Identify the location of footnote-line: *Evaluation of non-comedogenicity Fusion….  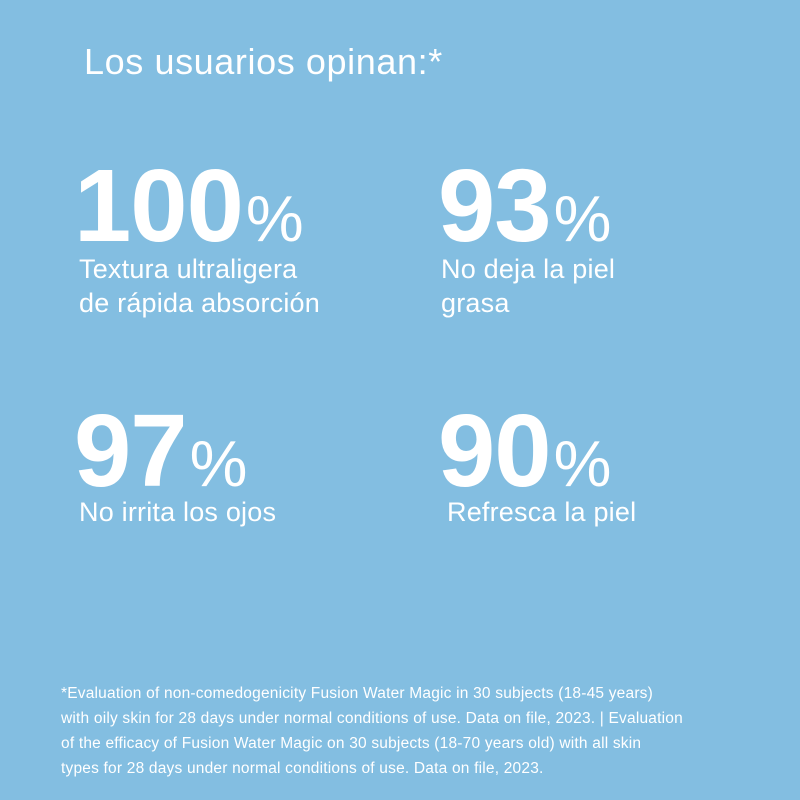
(357, 693).